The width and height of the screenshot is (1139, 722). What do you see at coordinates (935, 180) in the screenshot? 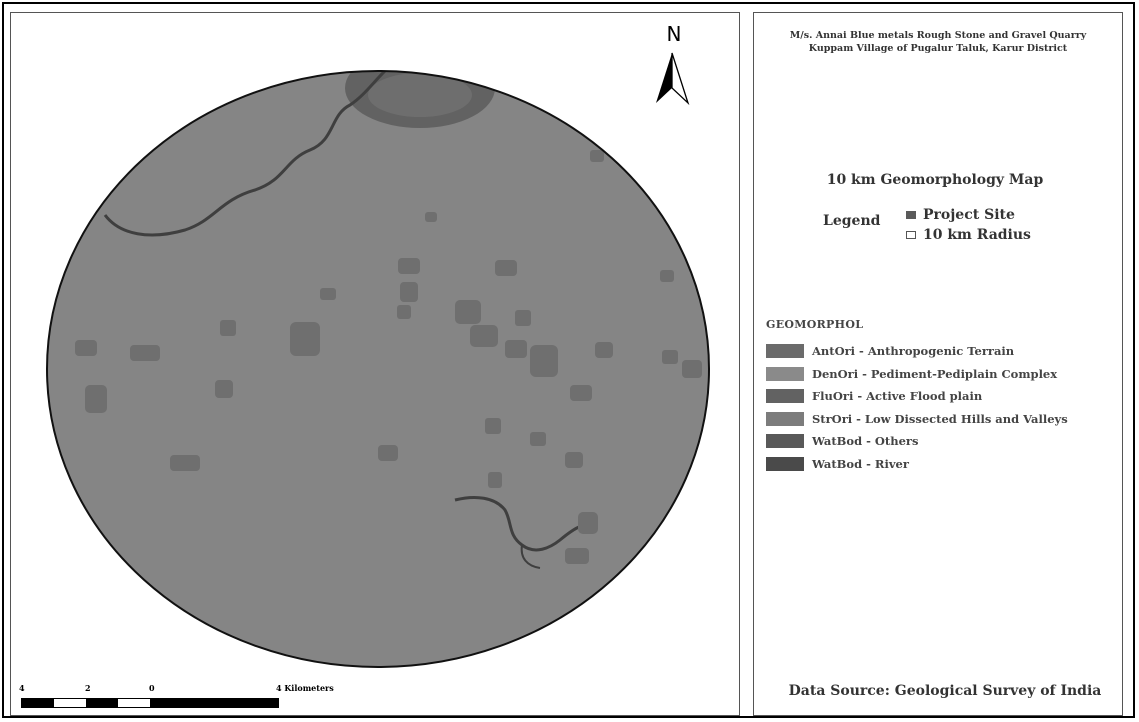
I see `map-title: 10 km Geomorphology Map` at bounding box center [935, 180].